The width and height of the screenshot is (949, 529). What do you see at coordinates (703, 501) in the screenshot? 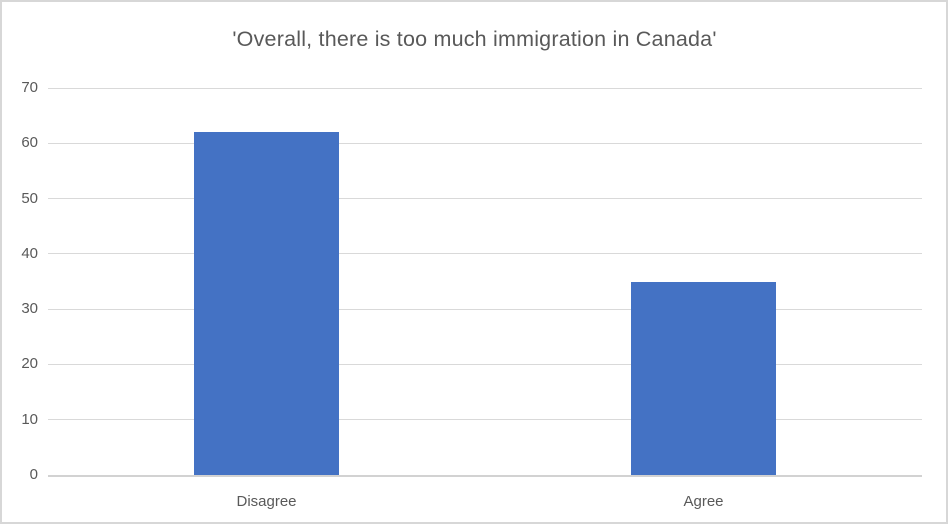
I see `x-axis-label-agree: Agree` at bounding box center [703, 501].